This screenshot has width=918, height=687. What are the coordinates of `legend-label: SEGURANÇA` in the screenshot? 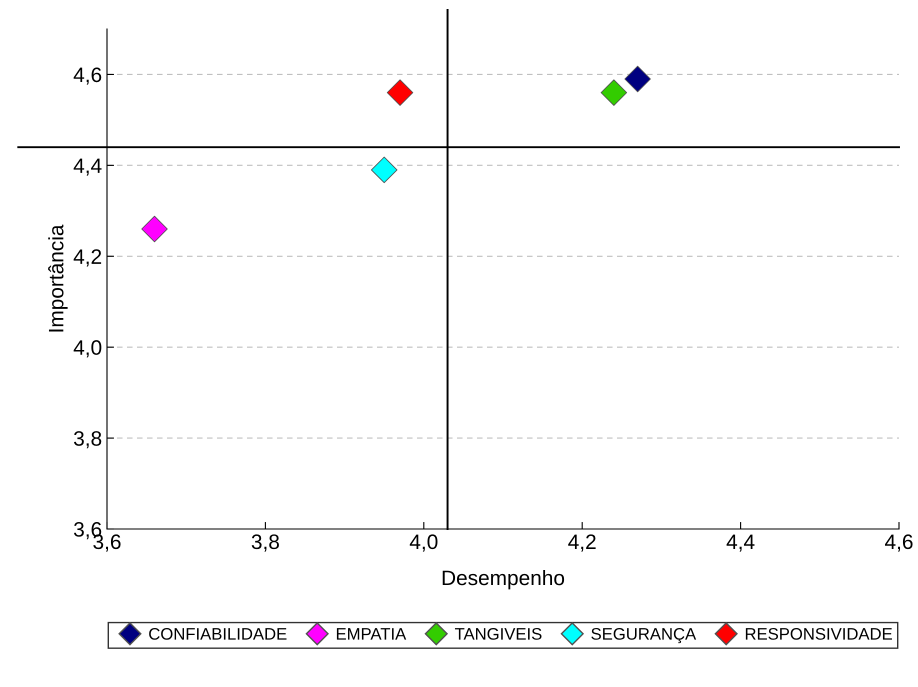 It's located at (643, 636).